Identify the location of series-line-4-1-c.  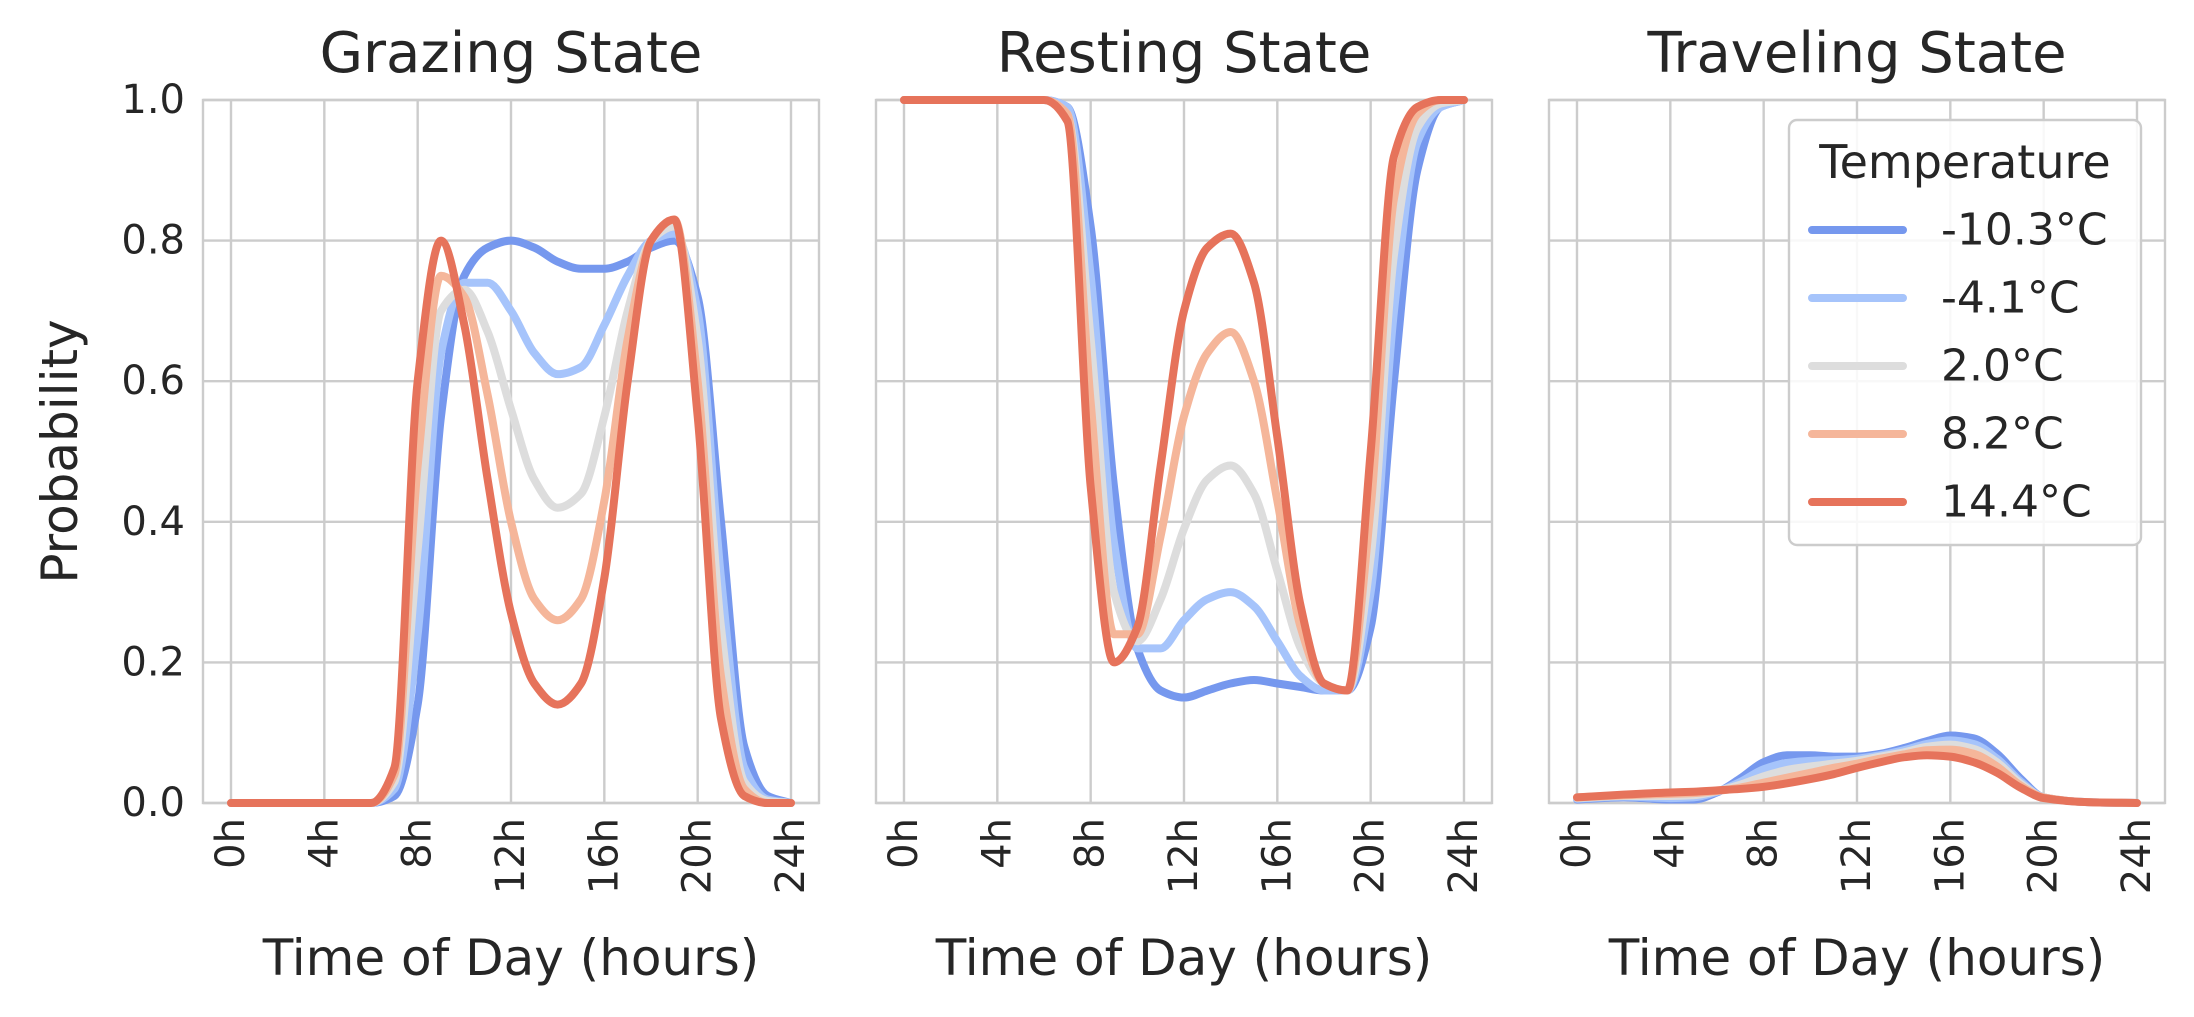
(511, 518).